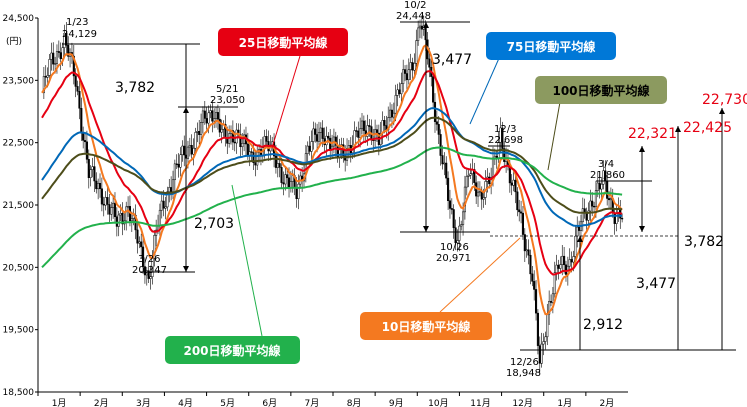 Image resolution: width=747 pixels, height=407 pixels. What do you see at coordinates (283, 88) in the screenshot?
I see `legend-25ma: 25日移動平均線` at bounding box center [283, 88].